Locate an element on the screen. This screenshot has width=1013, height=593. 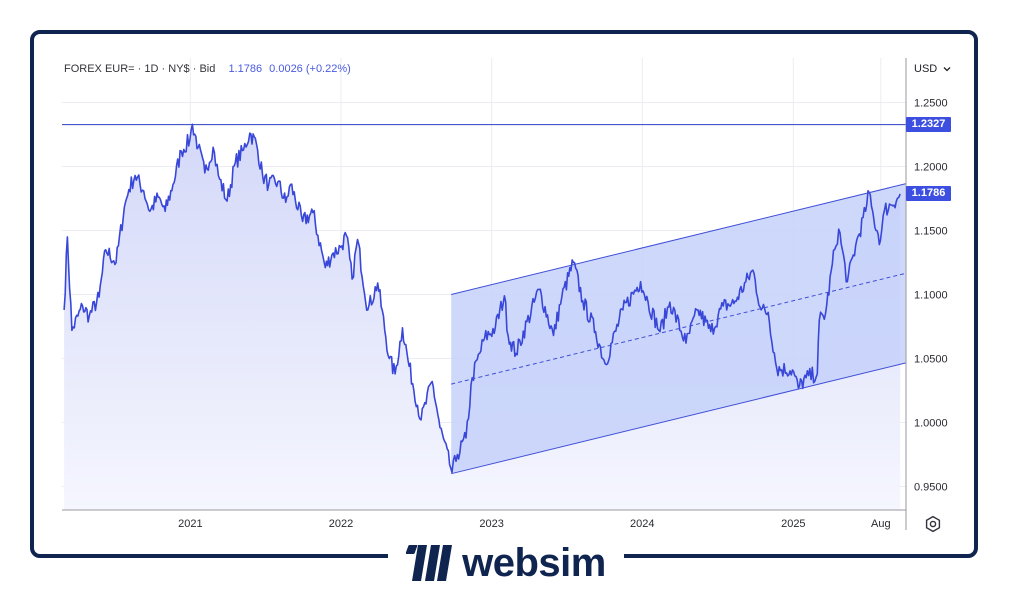
x-tick-label: Aug is located at coordinates (881, 524).